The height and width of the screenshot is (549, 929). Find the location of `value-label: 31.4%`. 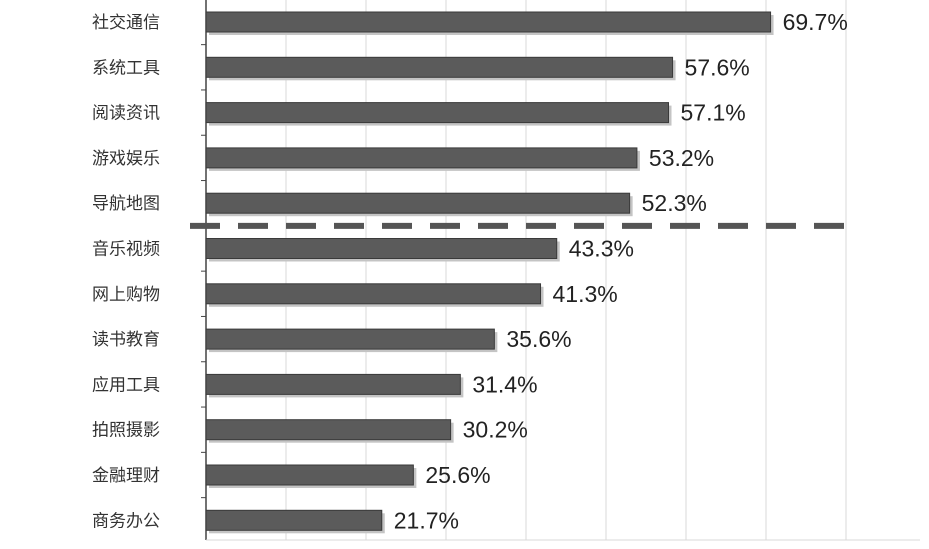

value-label: 31.4% is located at coordinates (504, 384).